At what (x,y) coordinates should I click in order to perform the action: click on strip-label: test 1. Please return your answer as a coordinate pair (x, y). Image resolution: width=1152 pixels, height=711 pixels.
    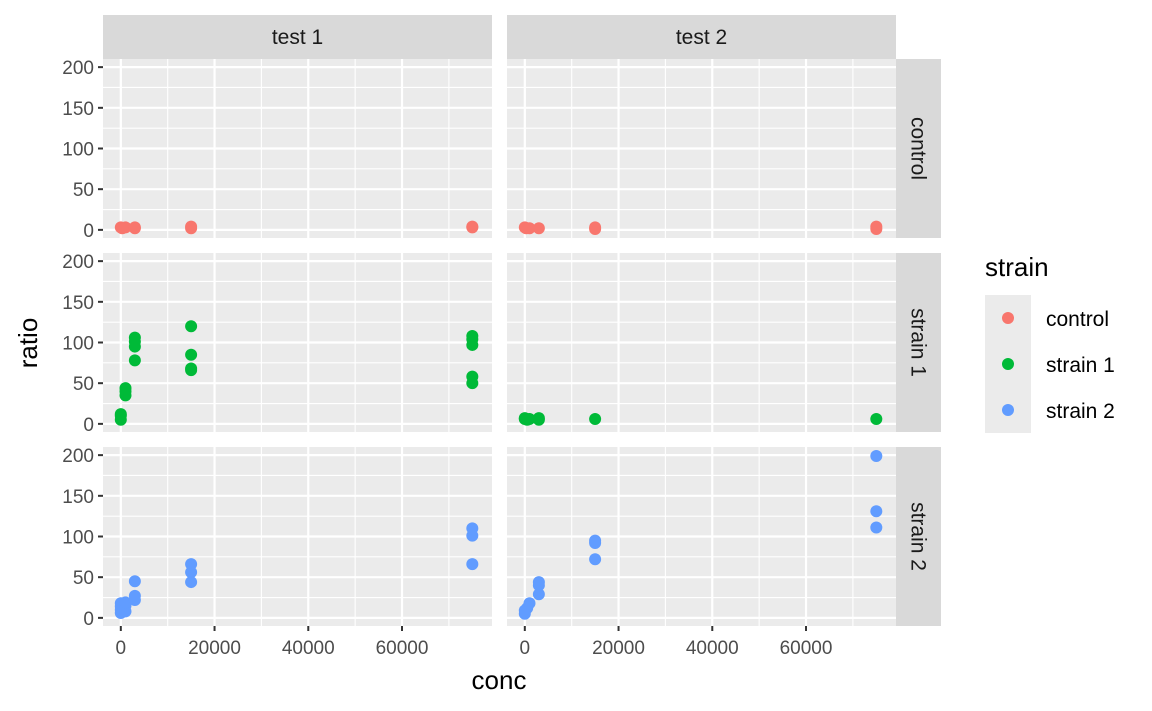
    Looking at the image, I should click on (297, 37).